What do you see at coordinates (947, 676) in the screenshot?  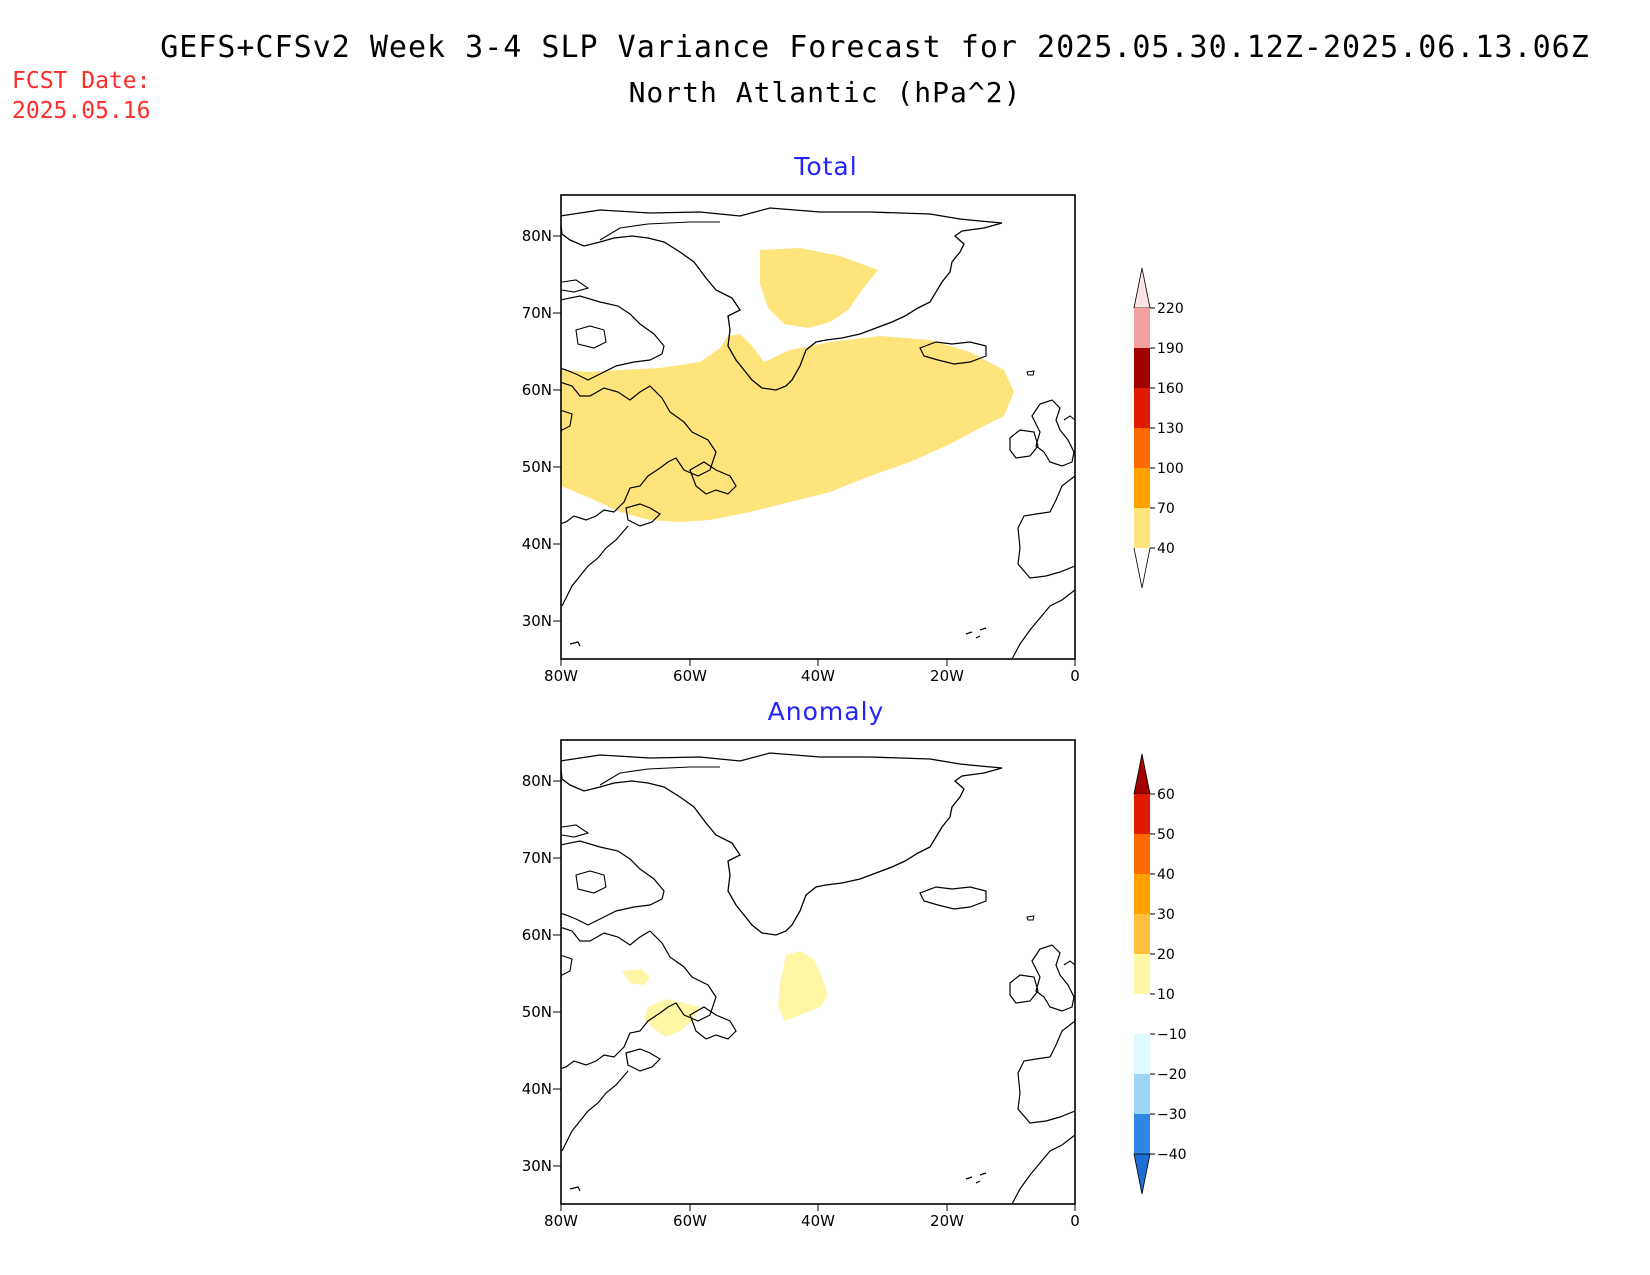 I see `total-lon-tick-20w: 20W` at bounding box center [947, 676].